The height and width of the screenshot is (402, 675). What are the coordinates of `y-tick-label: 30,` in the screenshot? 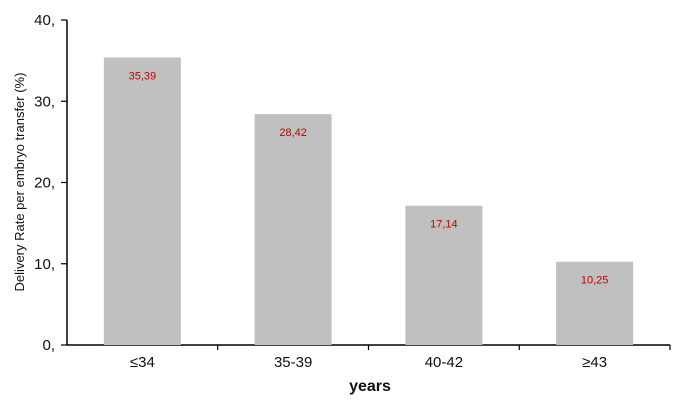 It's located at (44, 101).